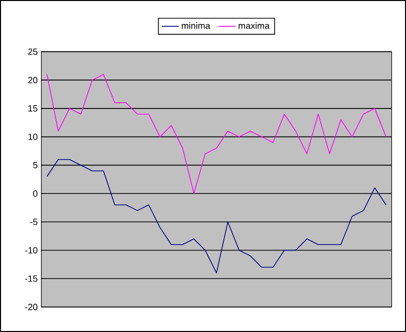 The image size is (406, 332). I want to click on legend-label: minima, so click(196, 25).